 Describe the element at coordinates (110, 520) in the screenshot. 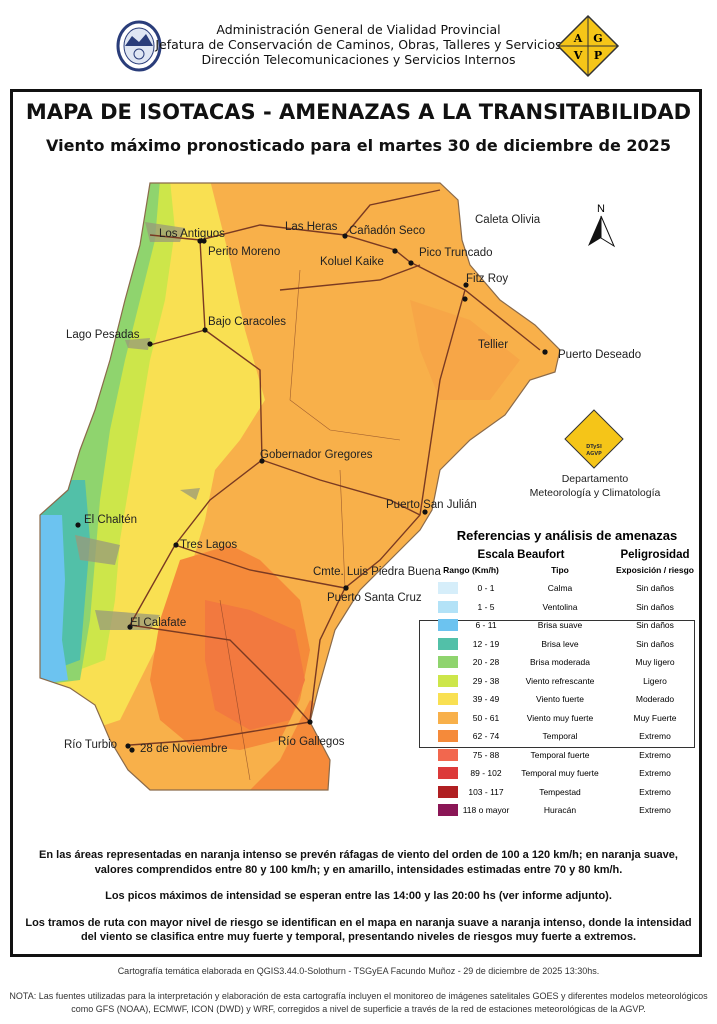

I see `city-label: El Chaltén` at that location.